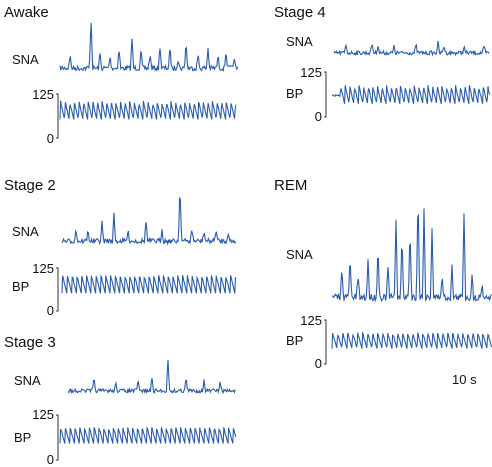  What do you see at coordinates (57, 437) in the screenshot?
I see `bp-axis-stage3` at bounding box center [57, 437].